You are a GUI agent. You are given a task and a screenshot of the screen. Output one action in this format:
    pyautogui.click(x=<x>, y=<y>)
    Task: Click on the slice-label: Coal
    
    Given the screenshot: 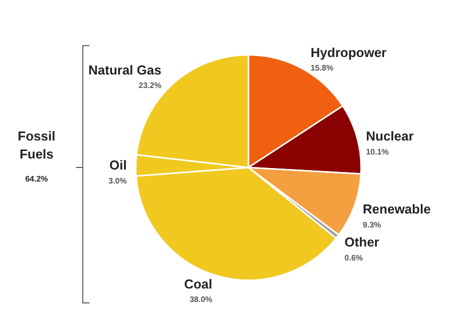 What is the action you would take?
    pyautogui.click(x=198, y=284)
    